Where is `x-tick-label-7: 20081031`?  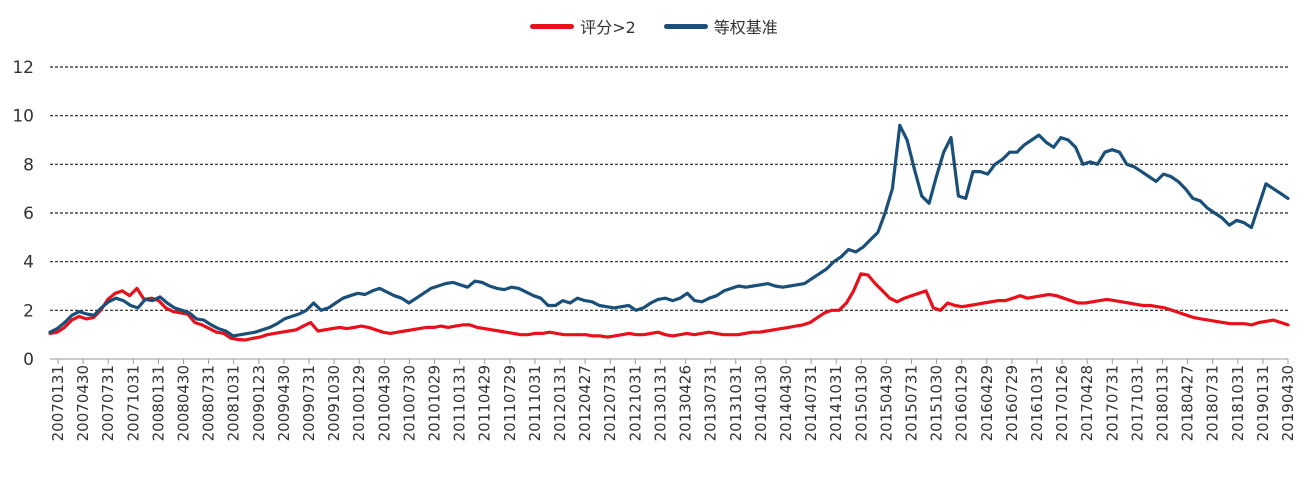 x-tick-label-7: 20081031 is located at coordinates (234, 403).